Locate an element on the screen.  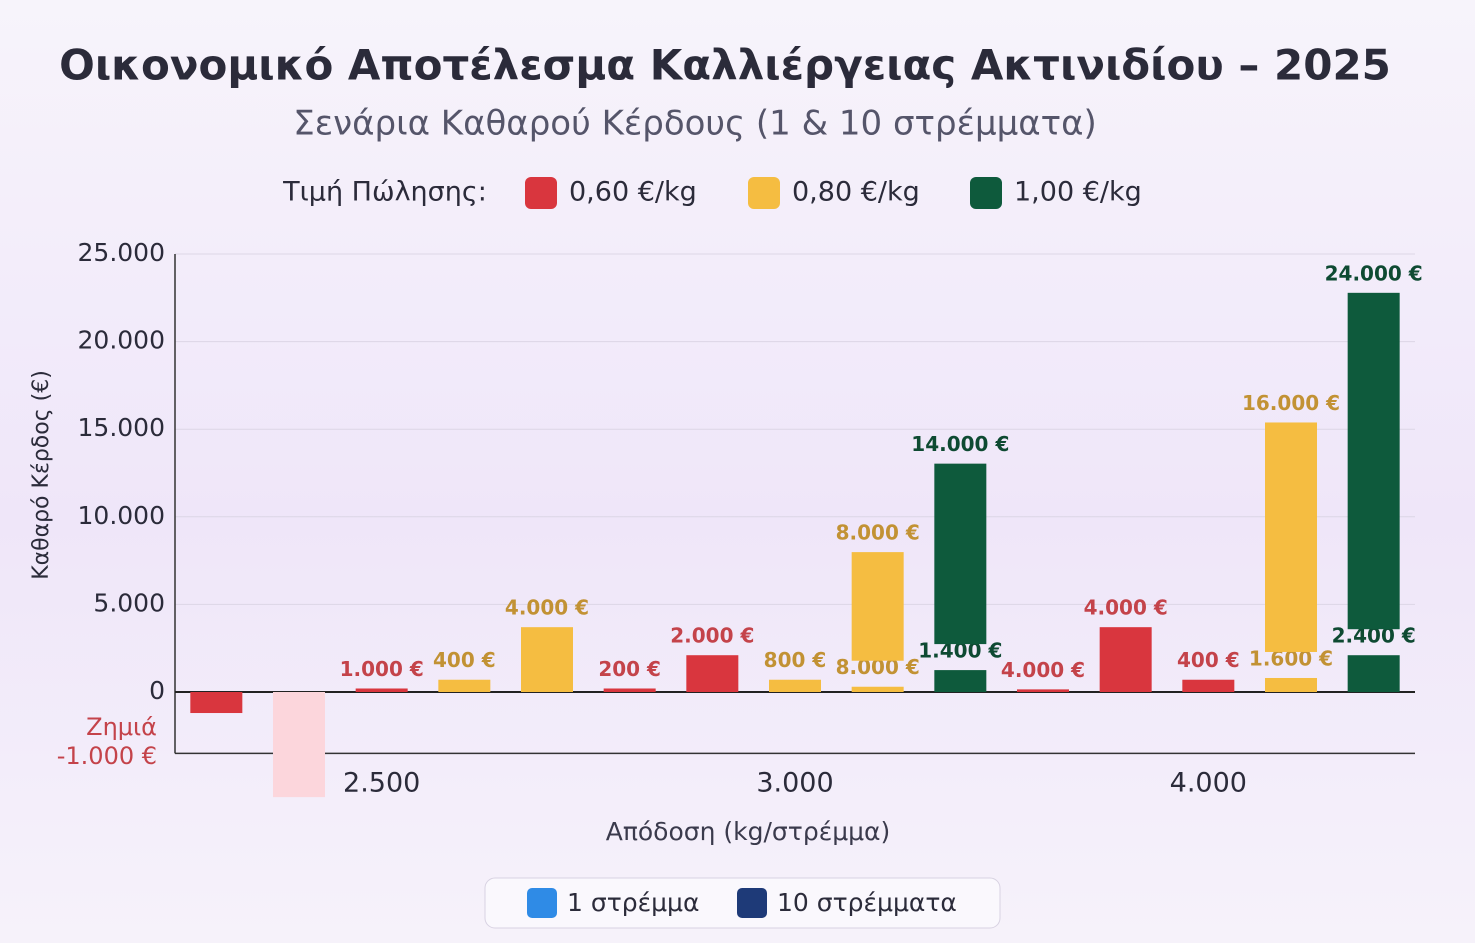
legend-label: 1 στρέμμα is located at coordinates (633, 902).